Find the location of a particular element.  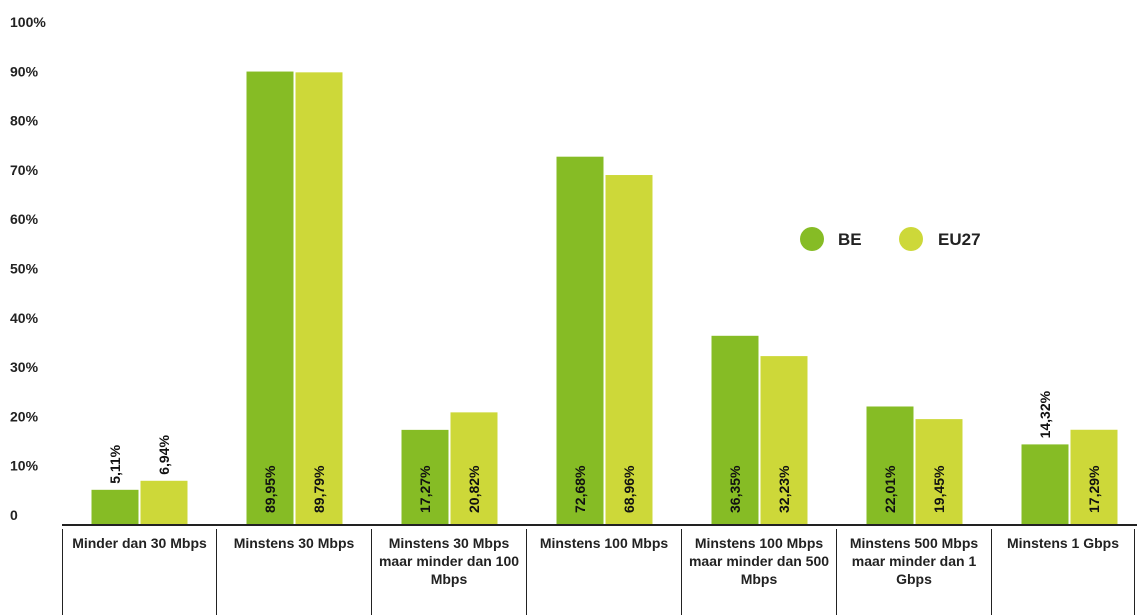

y-tick-label: 60% is located at coordinates (24, 219).